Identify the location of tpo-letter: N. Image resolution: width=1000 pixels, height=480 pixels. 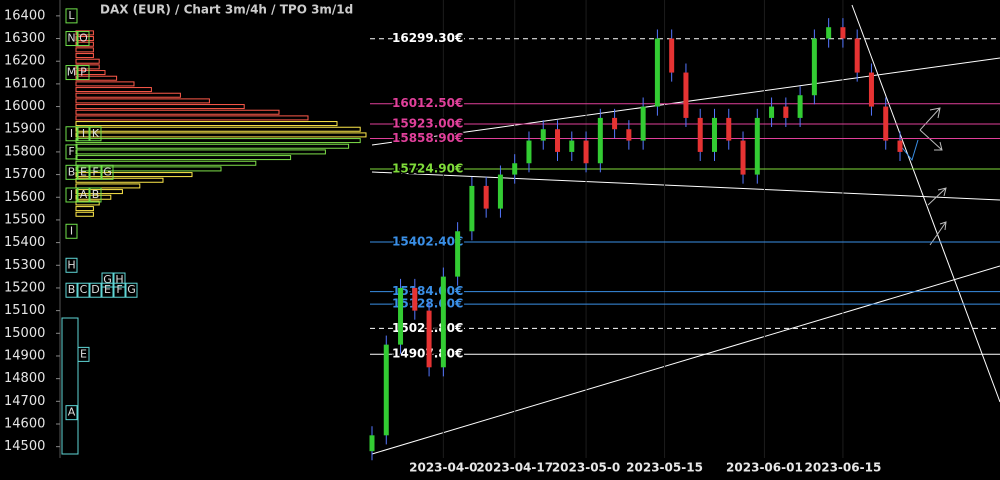
(71, 38).